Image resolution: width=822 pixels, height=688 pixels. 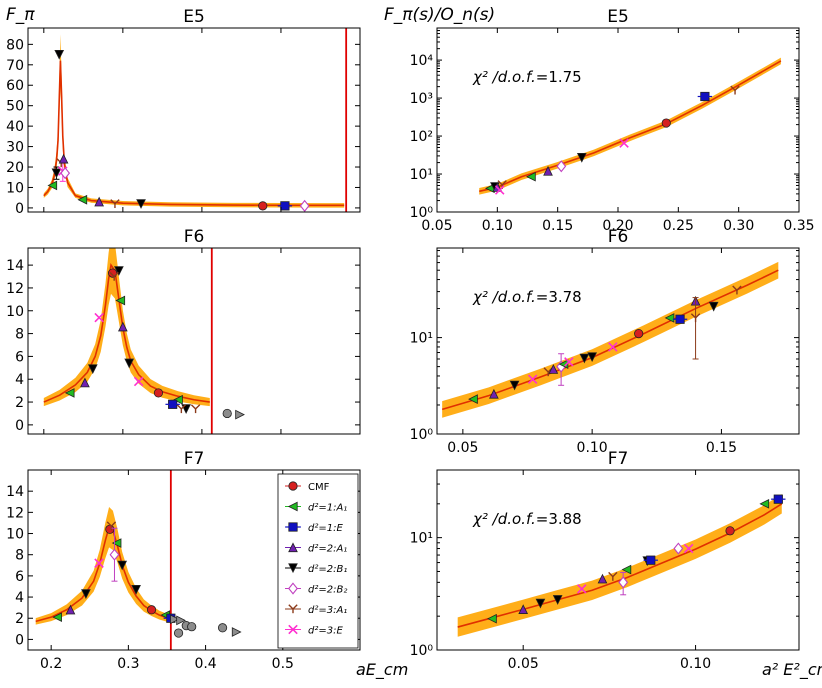 What do you see at coordinates (327, 569) in the screenshot?
I see `legend-label: d²=2:B₁` at bounding box center [327, 569].